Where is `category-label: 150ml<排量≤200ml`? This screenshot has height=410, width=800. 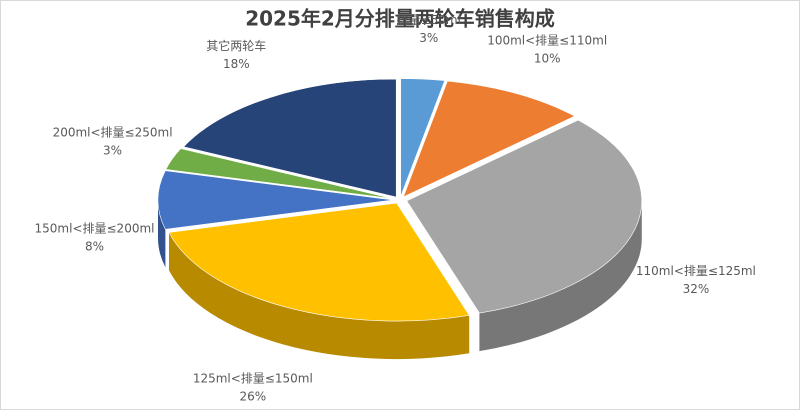 category-label: 150ml<排量≤200ml is located at coordinates (95, 229).